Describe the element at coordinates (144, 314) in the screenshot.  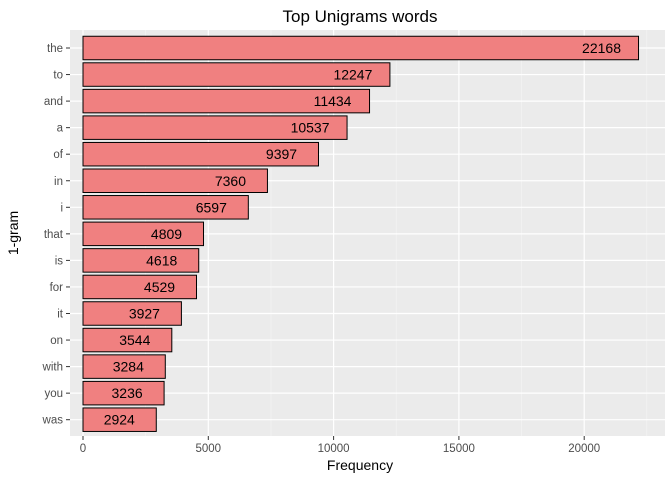
I see `data-label-it: 3927` at that location.